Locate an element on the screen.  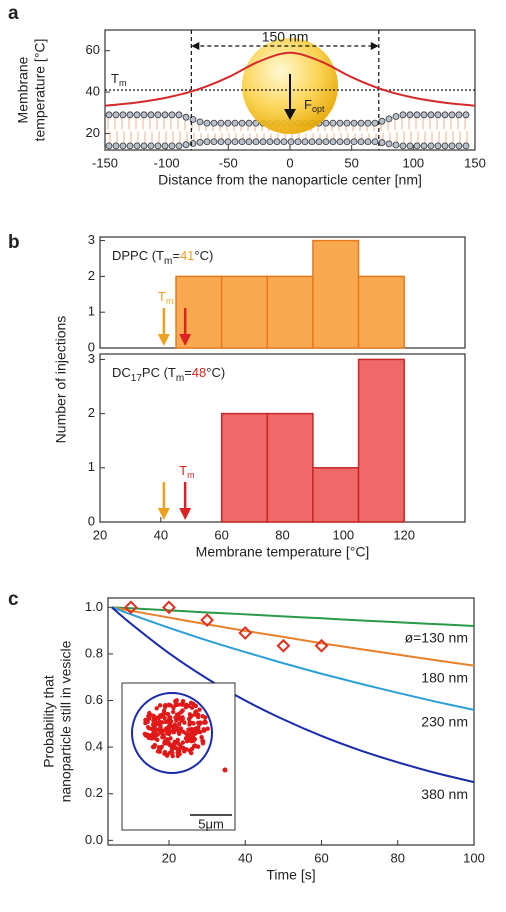
scale-label: 5μm is located at coordinates (211, 823).